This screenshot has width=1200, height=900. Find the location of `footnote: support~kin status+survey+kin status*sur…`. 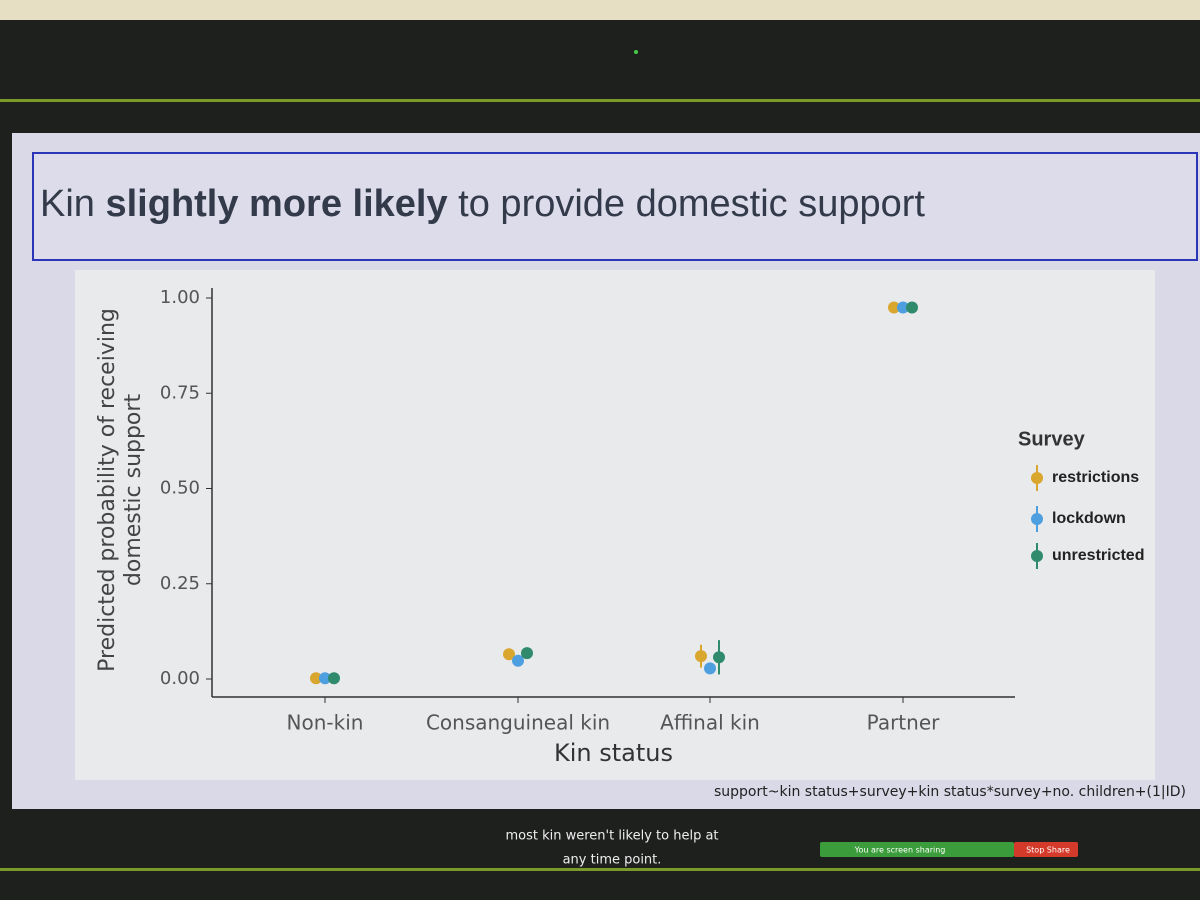

footnote: support~kin status+survey+kin status*sur… is located at coordinates (950, 792).